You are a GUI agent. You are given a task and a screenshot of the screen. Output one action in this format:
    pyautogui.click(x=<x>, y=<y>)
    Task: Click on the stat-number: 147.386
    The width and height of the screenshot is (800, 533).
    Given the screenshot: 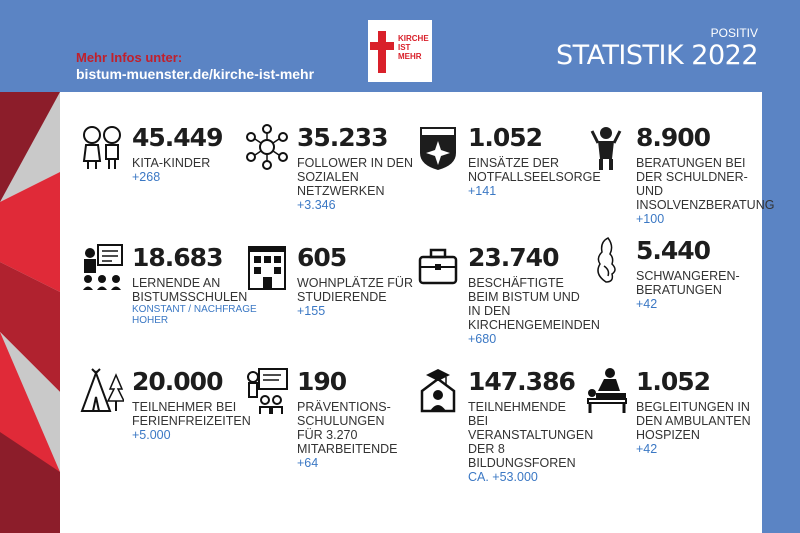 What is the action you would take?
    pyautogui.click(x=522, y=381)
    